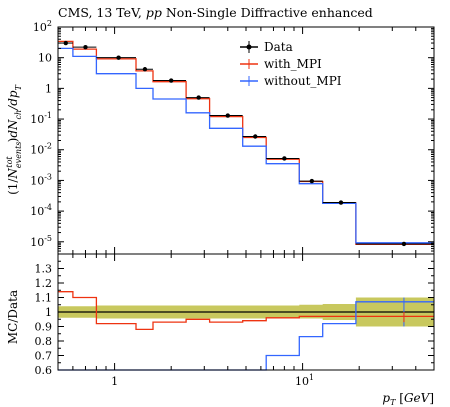 The height and width of the screenshot is (407, 450). I want to click on legend-entry-with-mpi: with_MPI, so click(281, 64).